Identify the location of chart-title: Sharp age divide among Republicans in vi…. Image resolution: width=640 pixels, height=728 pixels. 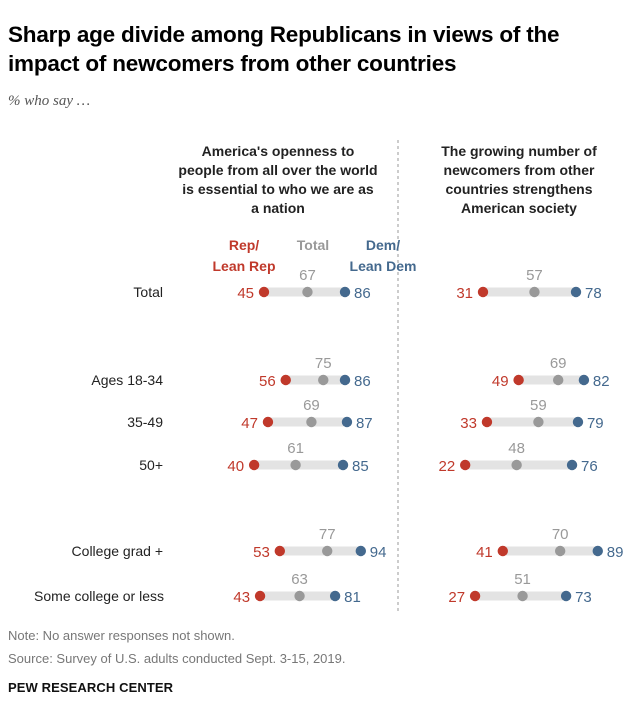
(284, 49).